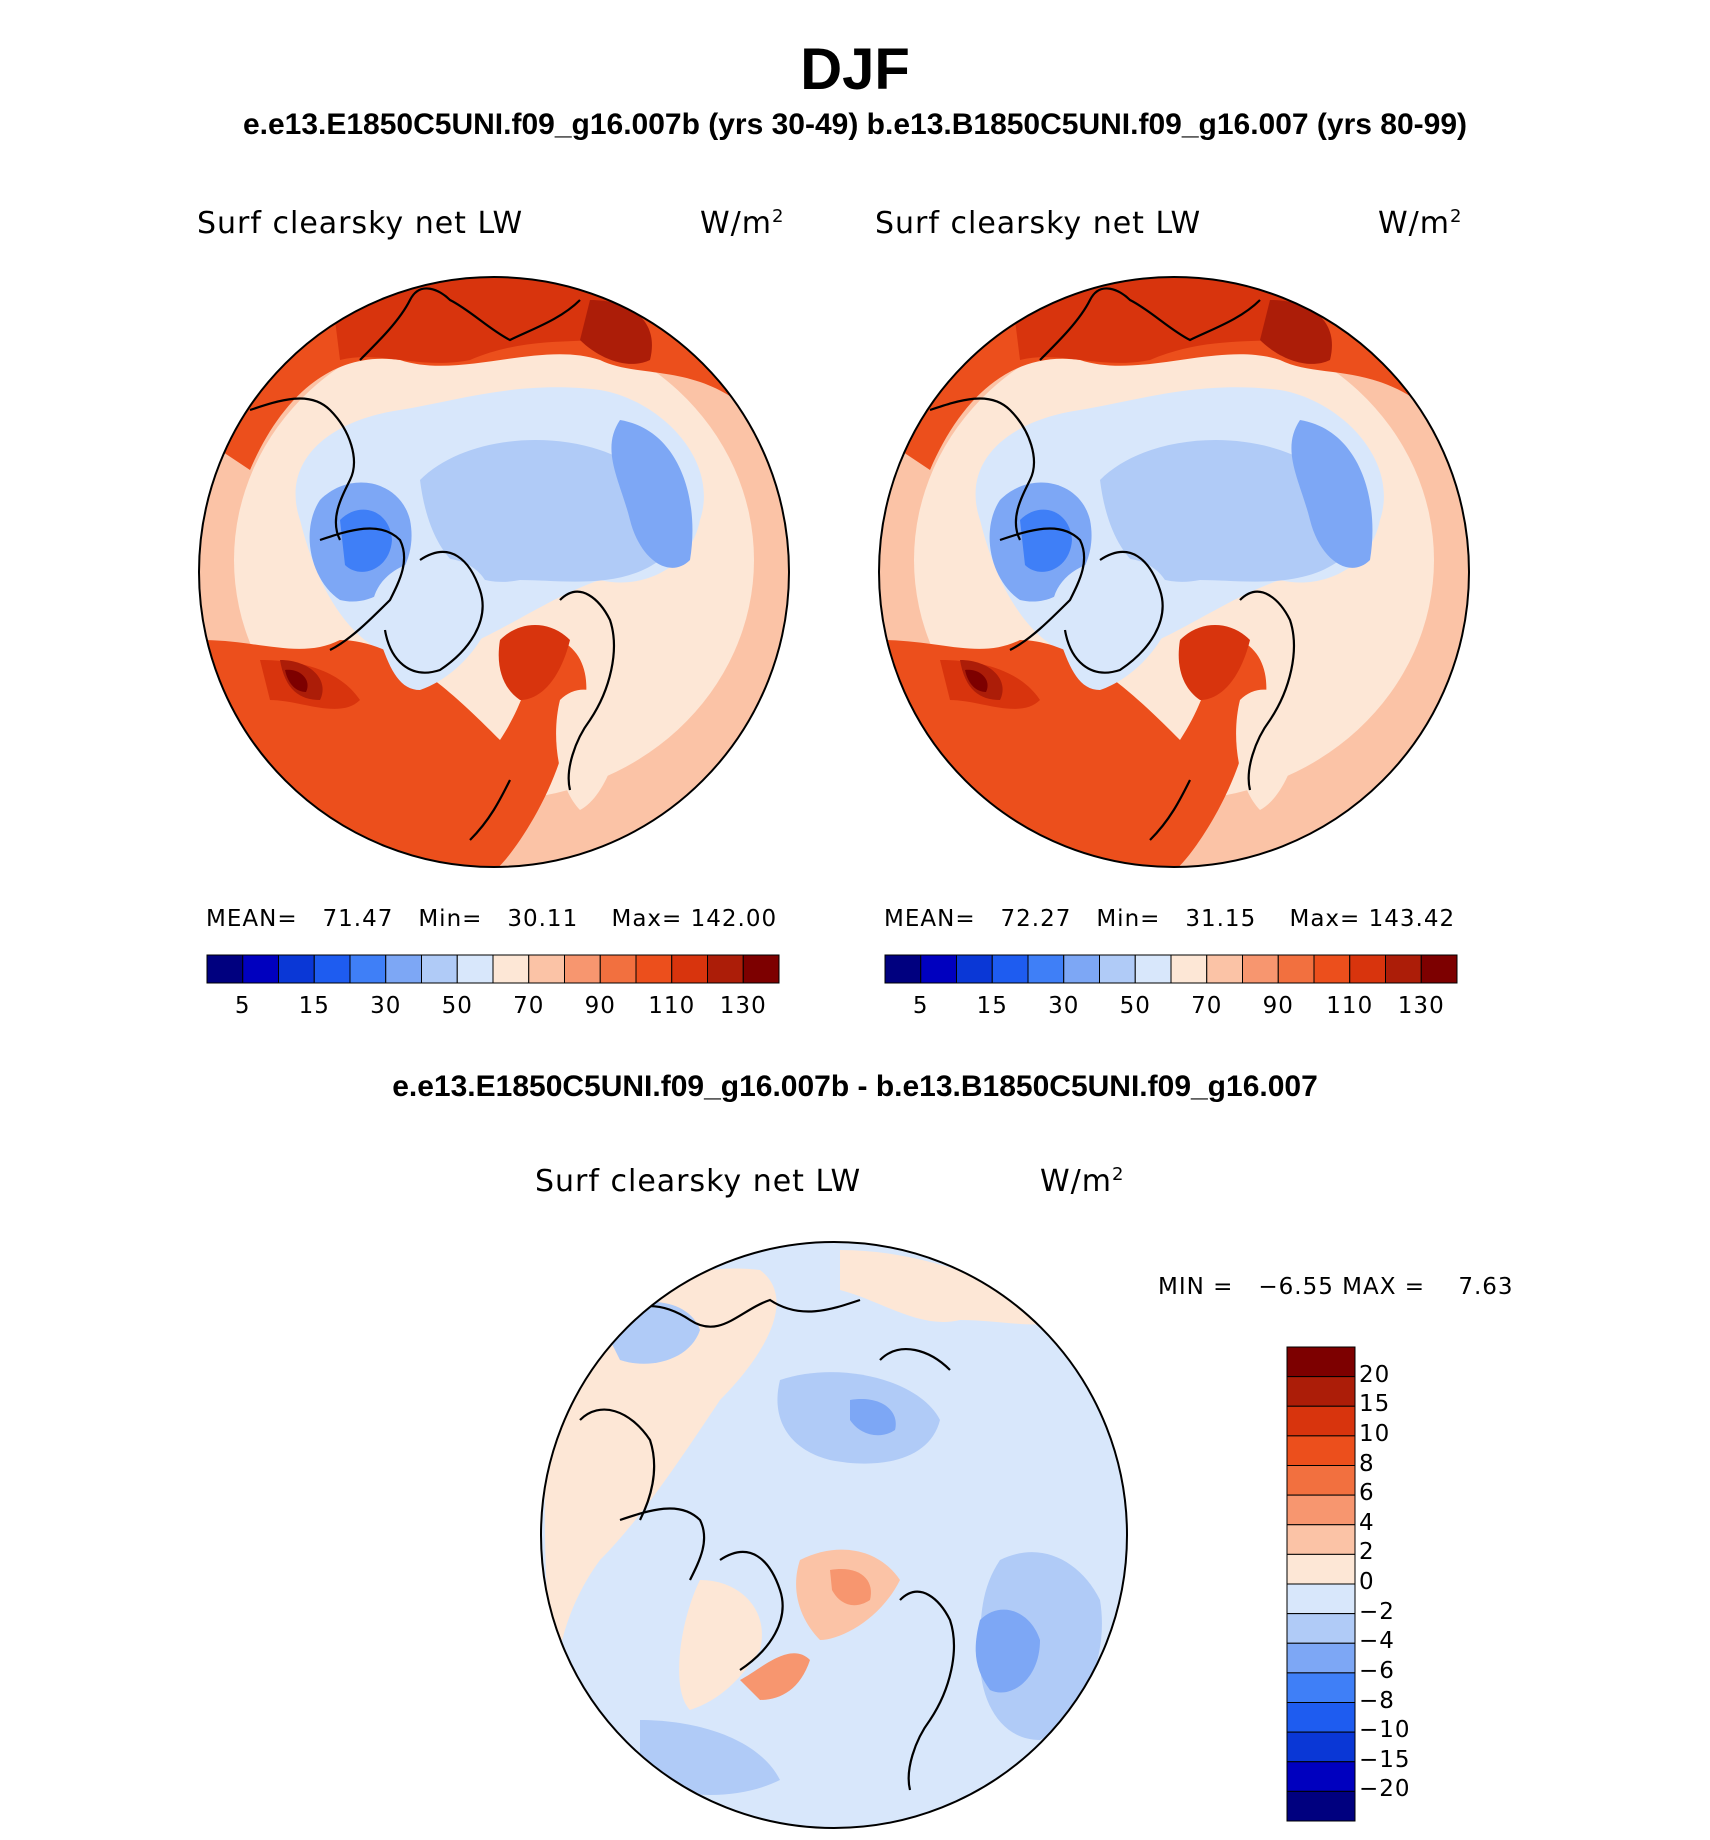  What do you see at coordinates (1384, 1287) in the screenshot?
I see `diff-max-label: MAX =` at bounding box center [1384, 1287].